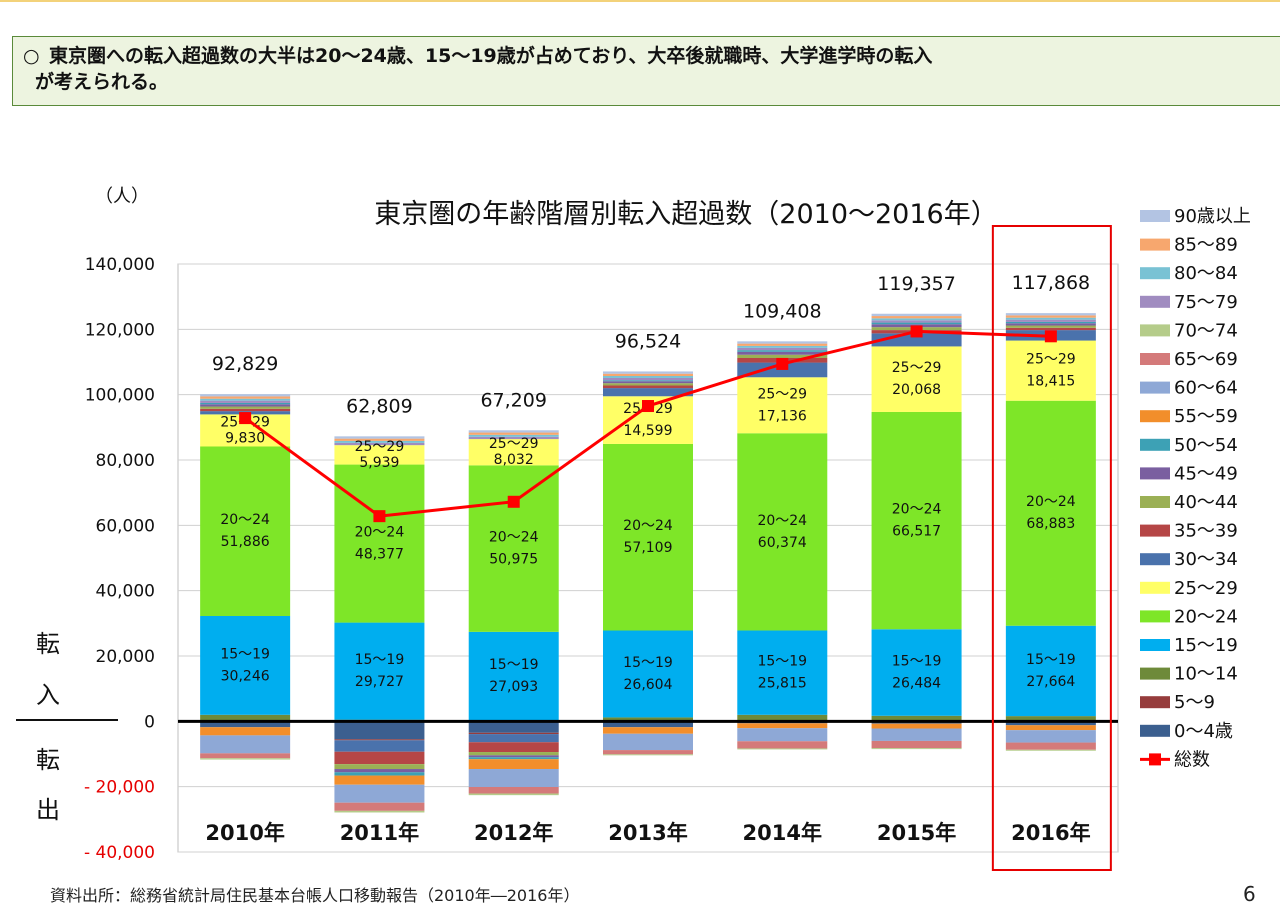 The image size is (1280, 919). Describe the element at coordinates (685, 214) in the screenshot. I see `chart-title: 東京圏の年齢階層別転入超過数（2010～2016年）` at that location.